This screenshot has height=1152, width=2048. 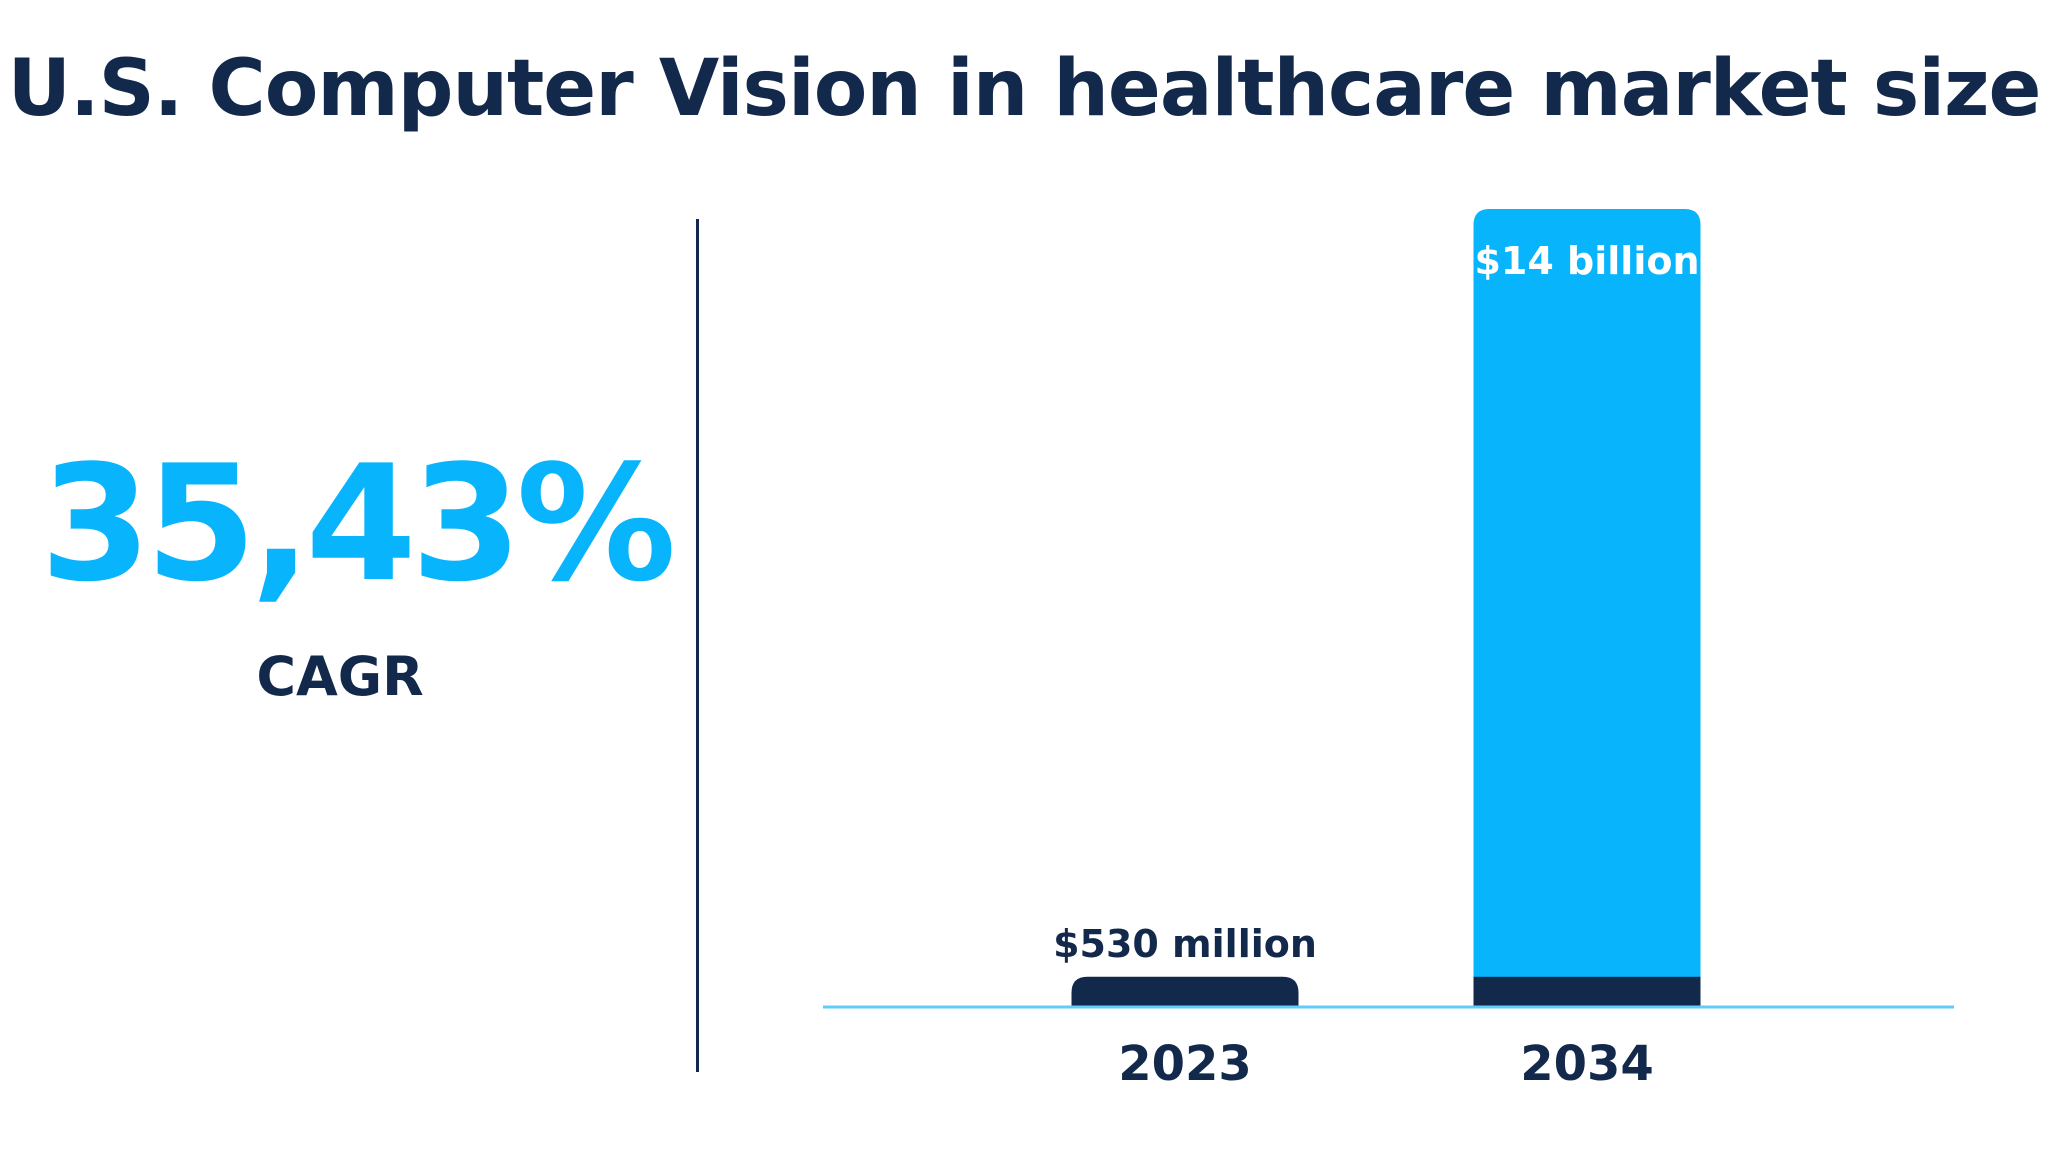 I want to click on cagr-value: 35,43%, so click(x=358, y=523).